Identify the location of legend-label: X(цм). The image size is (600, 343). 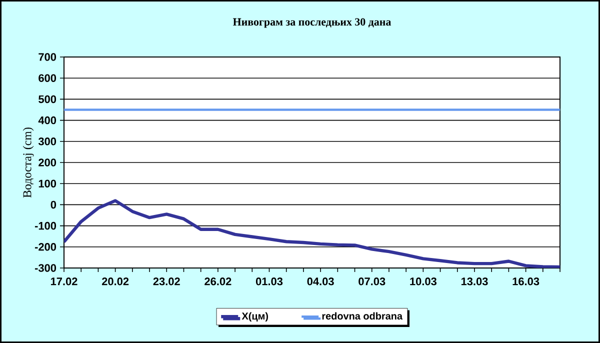
(255, 317).